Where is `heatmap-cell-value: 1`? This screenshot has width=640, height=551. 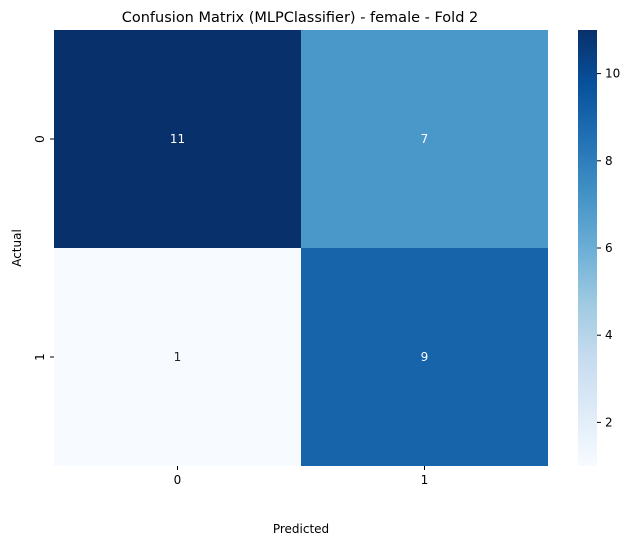 heatmap-cell-value: 1 is located at coordinates (178, 357).